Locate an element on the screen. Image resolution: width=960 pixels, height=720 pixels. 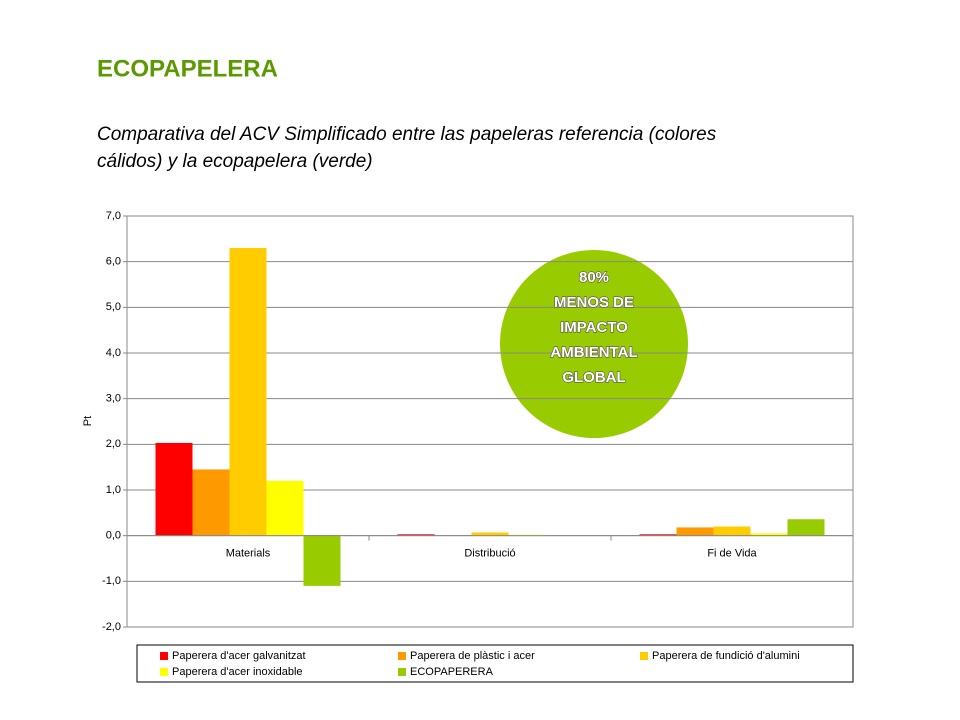
annotation-text: GLOBAL is located at coordinates (593, 377).